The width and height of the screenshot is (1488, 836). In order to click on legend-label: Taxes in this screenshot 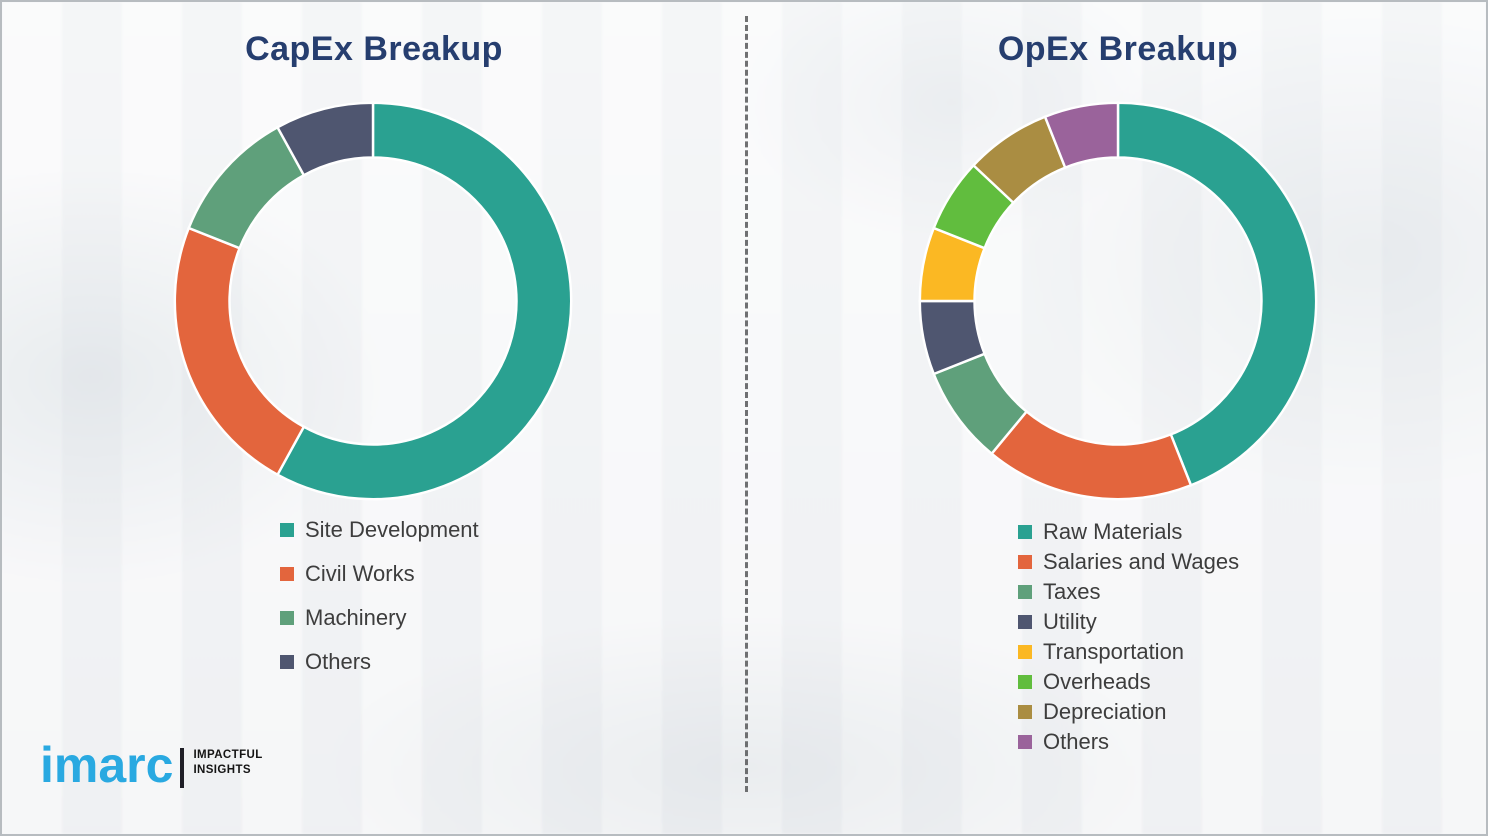, I will do `click(1072, 591)`.